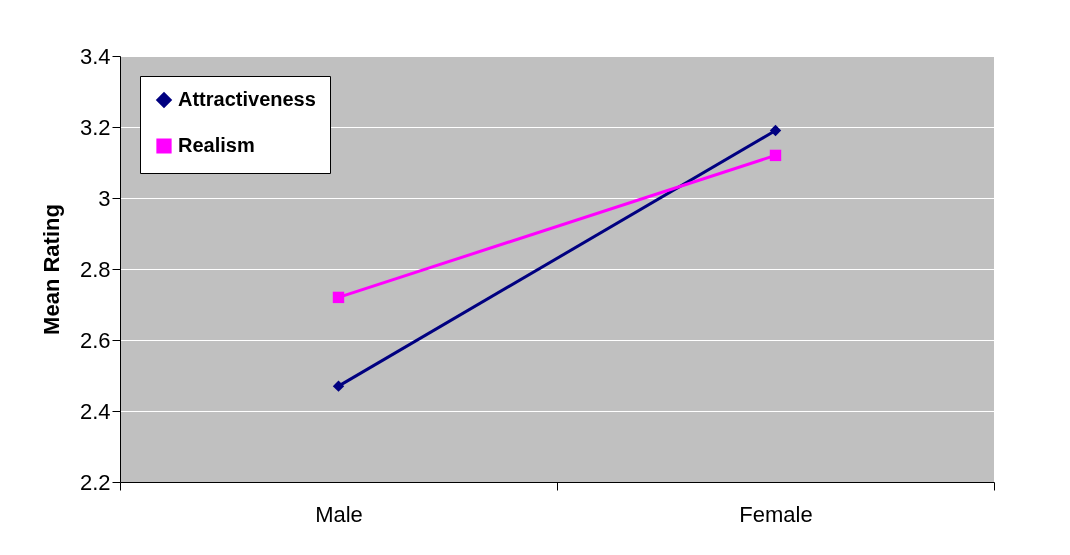  Describe the element at coordinates (339, 514) in the screenshot. I see `x-tick-label: Male` at that location.